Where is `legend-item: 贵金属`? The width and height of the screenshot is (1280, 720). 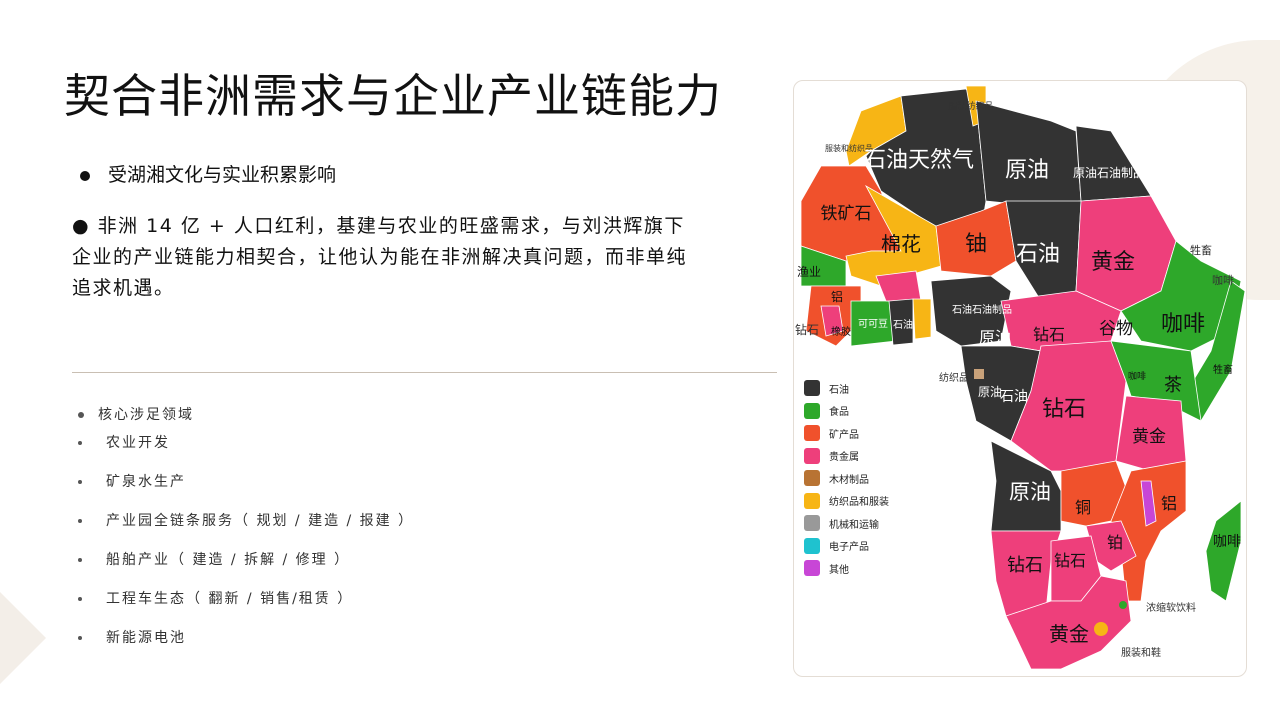
legend-item: 贵金属 is located at coordinates (846, 456).